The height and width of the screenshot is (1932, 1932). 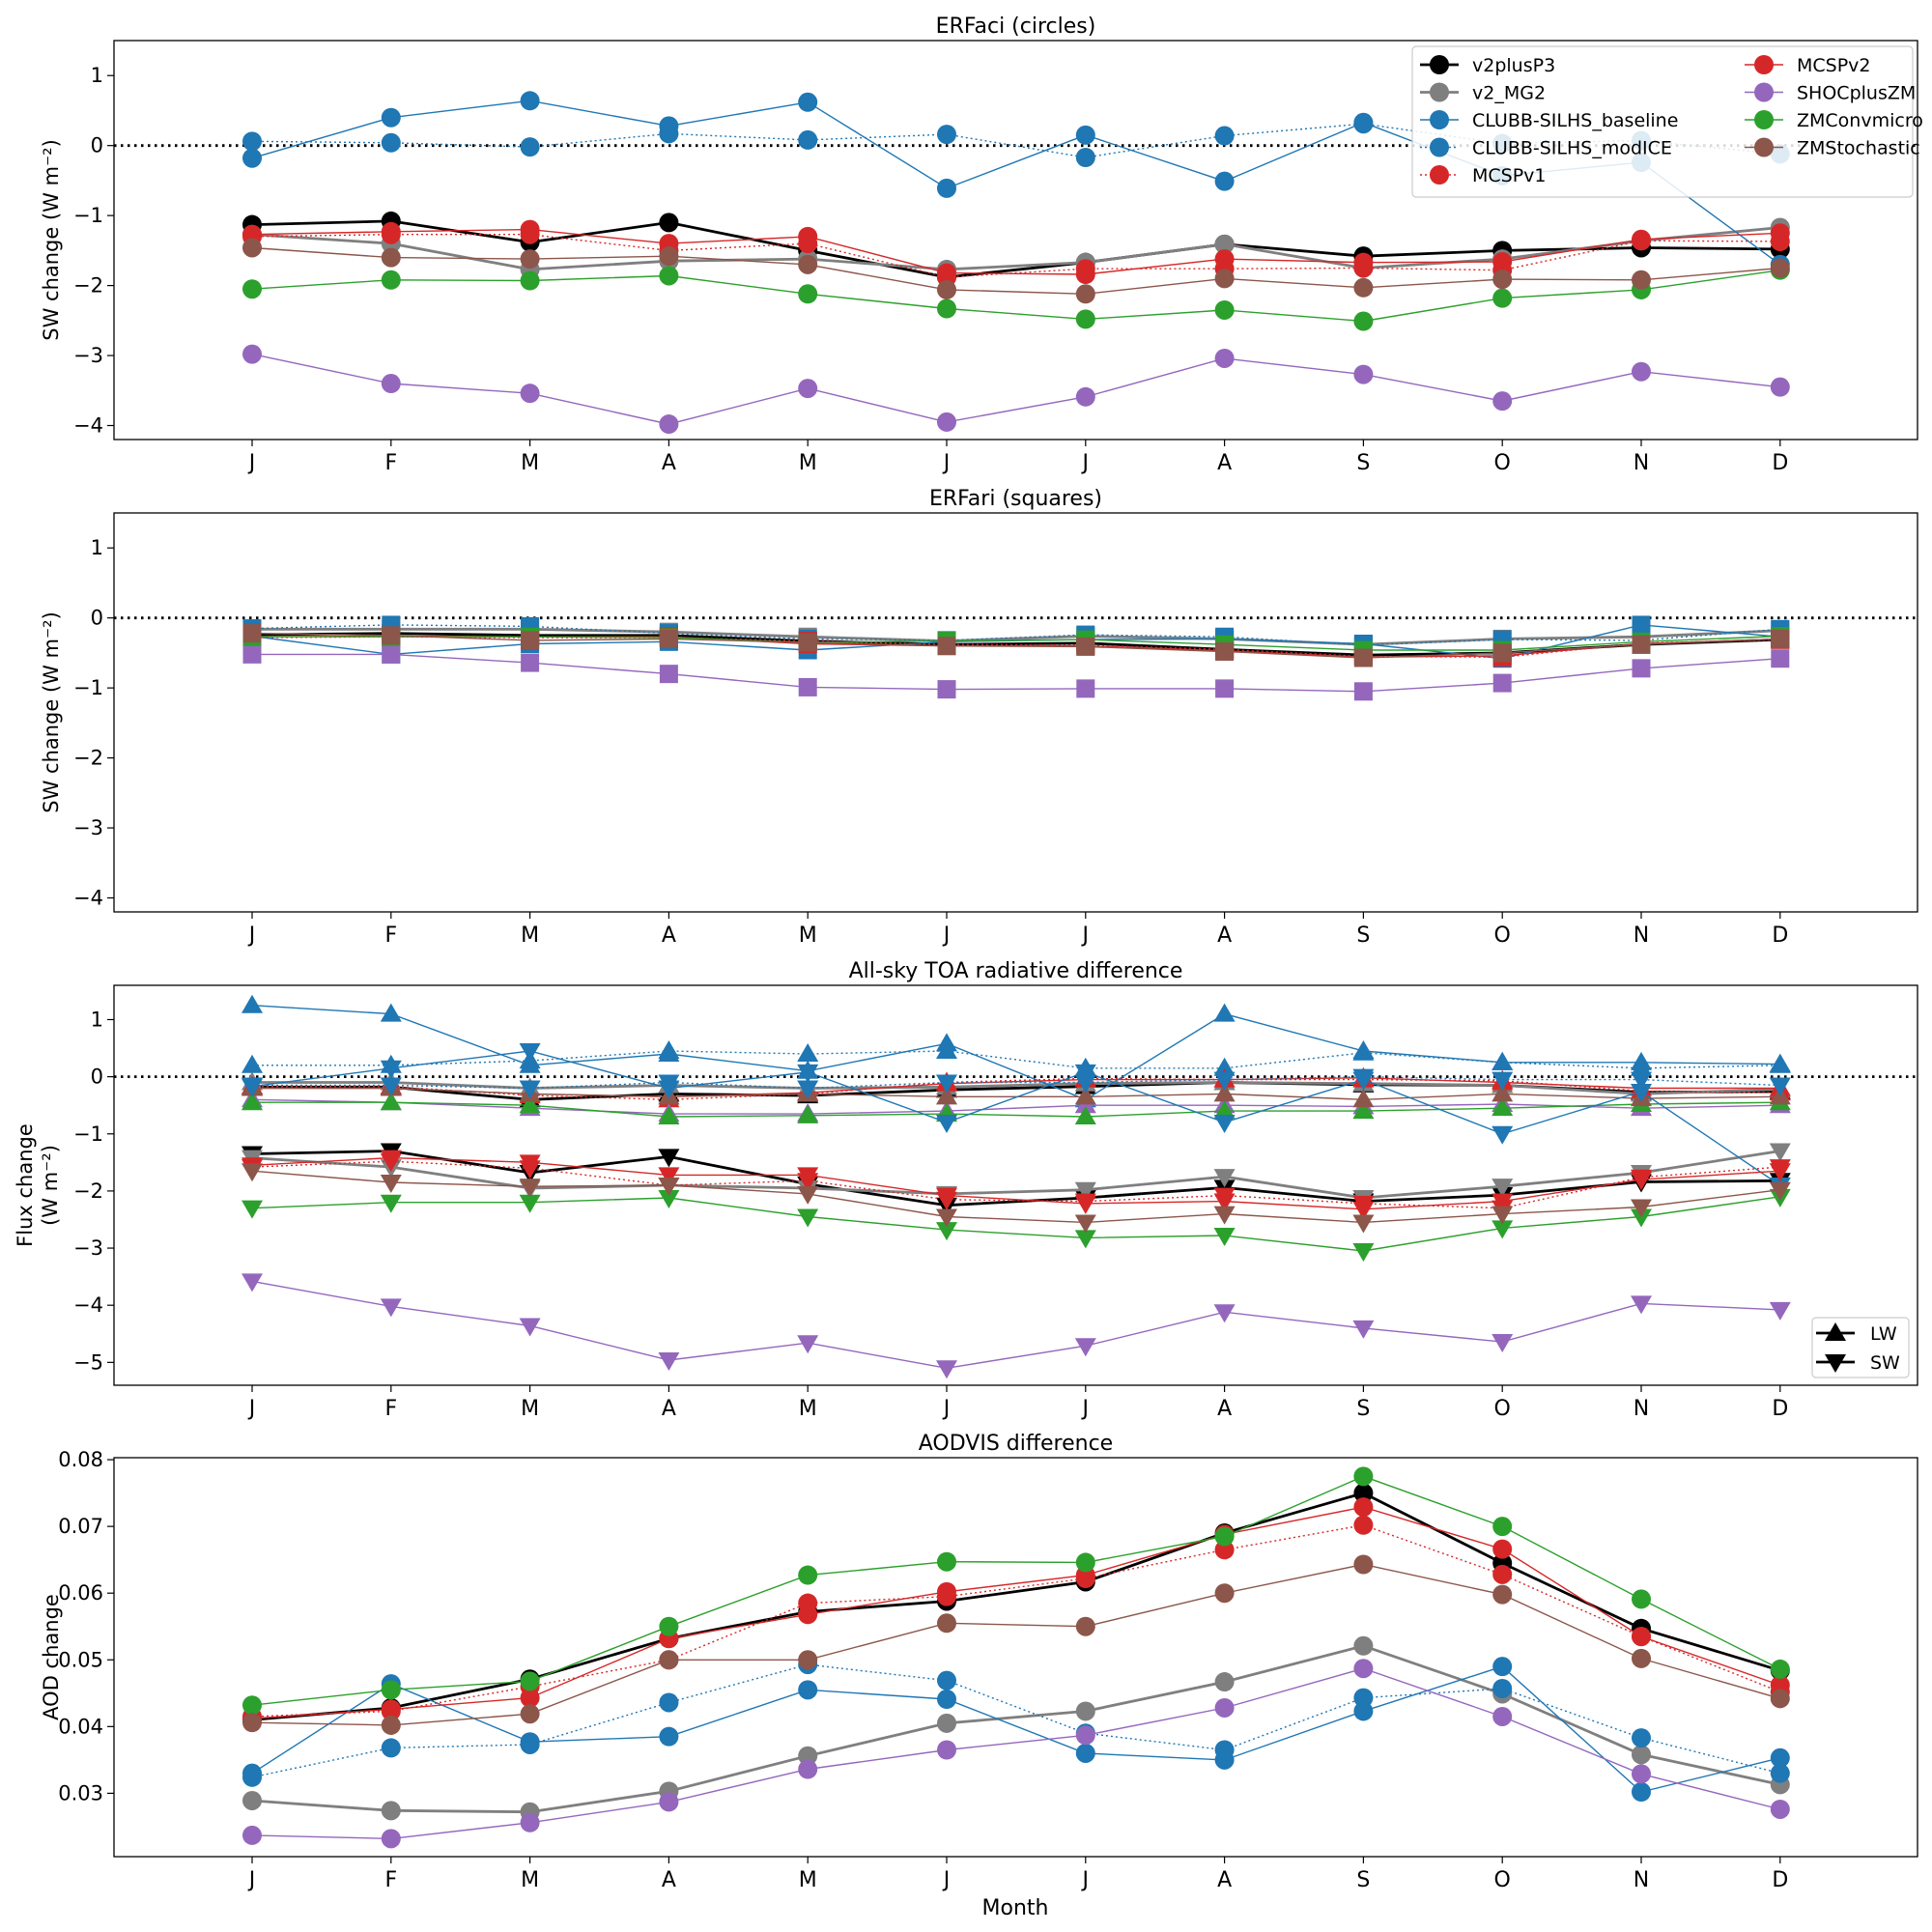 I want to click on legend-label-zmstochastic: ZMStochastic, so click(x=1858, y=148).